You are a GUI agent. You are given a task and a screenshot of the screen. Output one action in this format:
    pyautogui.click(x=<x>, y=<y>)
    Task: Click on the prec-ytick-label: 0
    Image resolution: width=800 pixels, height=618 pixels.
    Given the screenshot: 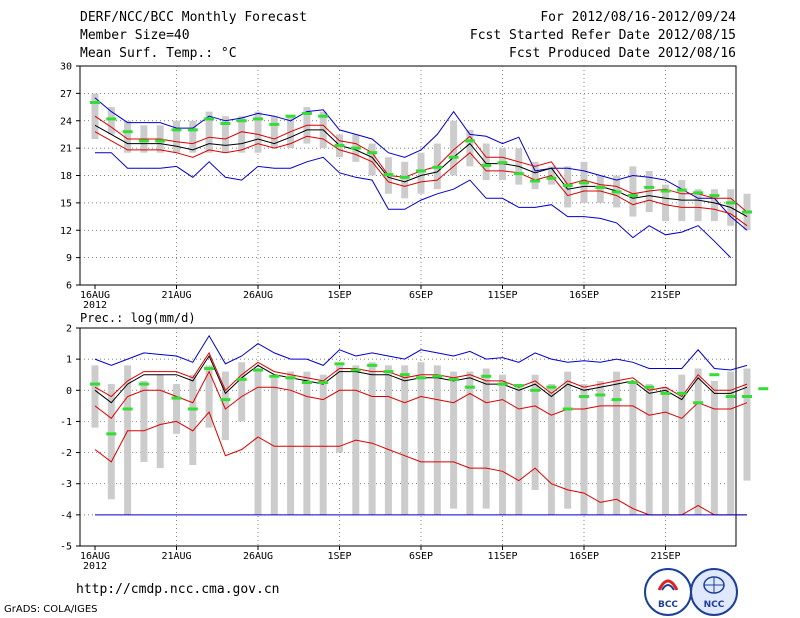 What is the action you would take?
    pyautogui.click(x=69, y=391)
    